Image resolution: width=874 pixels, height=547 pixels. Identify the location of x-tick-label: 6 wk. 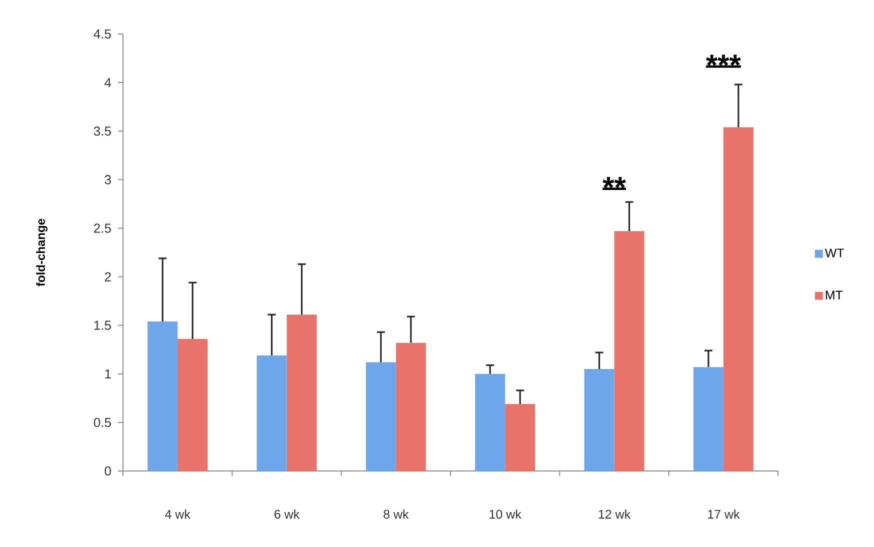
(287, 514).